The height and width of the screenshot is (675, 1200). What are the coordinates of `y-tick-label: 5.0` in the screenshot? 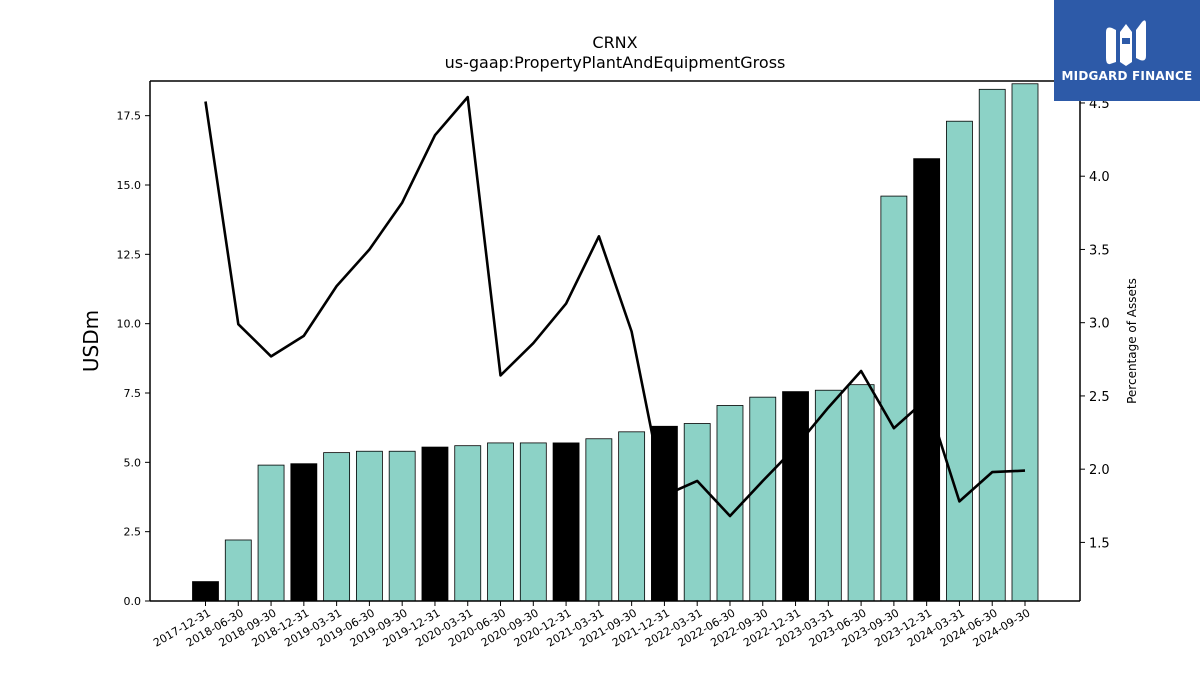 It's located at (133, 462).